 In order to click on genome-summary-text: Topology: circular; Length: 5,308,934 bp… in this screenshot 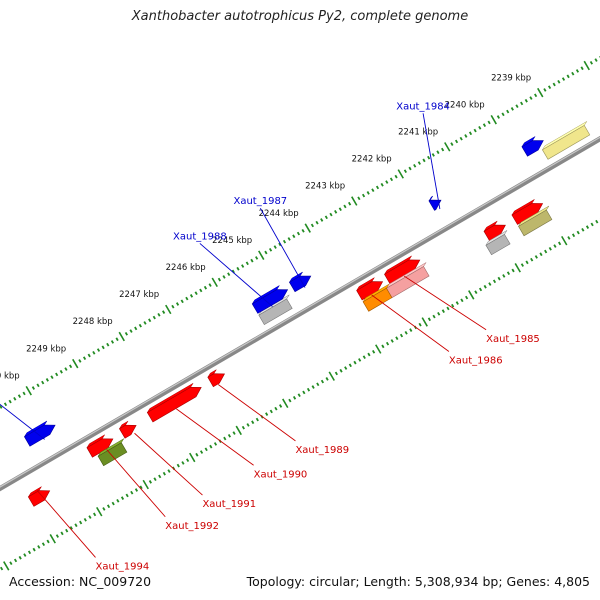, I will do `click(418, 581)`.